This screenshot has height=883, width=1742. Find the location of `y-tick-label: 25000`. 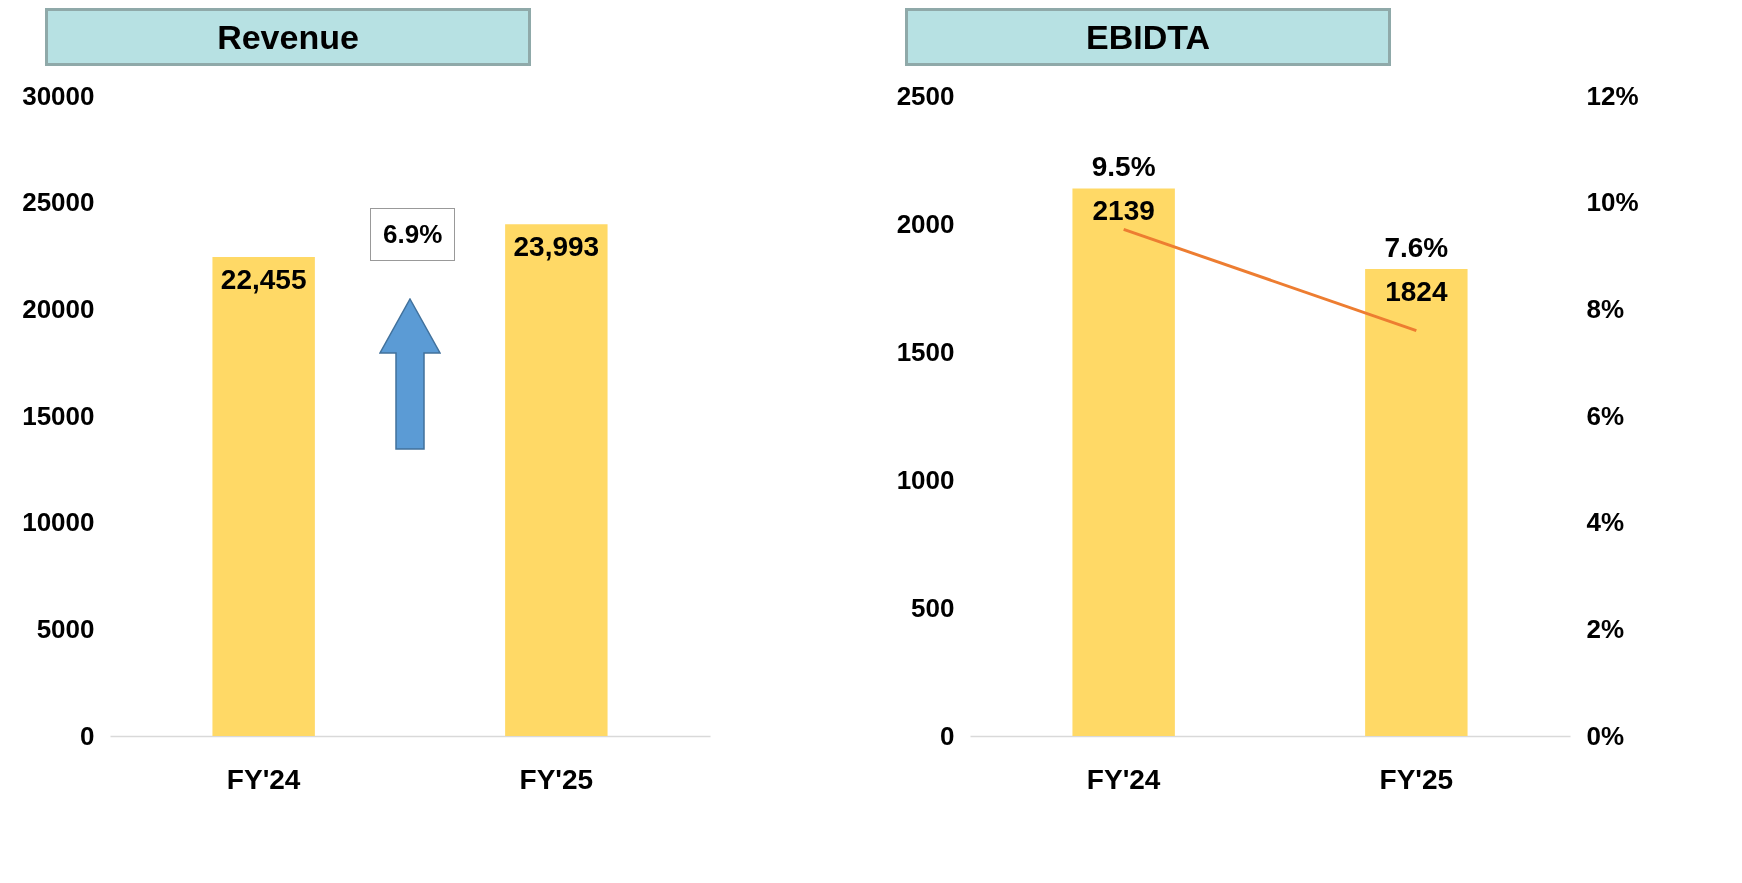

y-tick-label: 25000 is located at coordinates (58, 202).